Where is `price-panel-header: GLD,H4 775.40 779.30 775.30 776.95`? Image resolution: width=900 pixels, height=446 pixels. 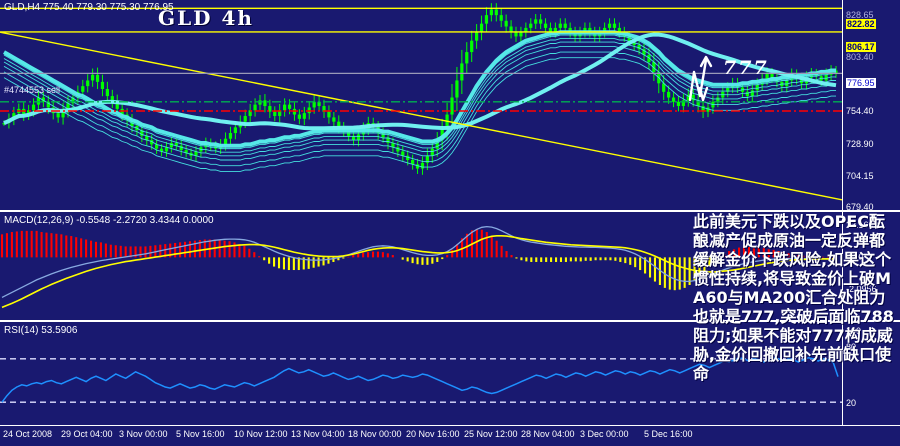 price-panel-header: GLD,H4 775.40 779.30 775.30 776.95 is located at coordinates (89, 7).